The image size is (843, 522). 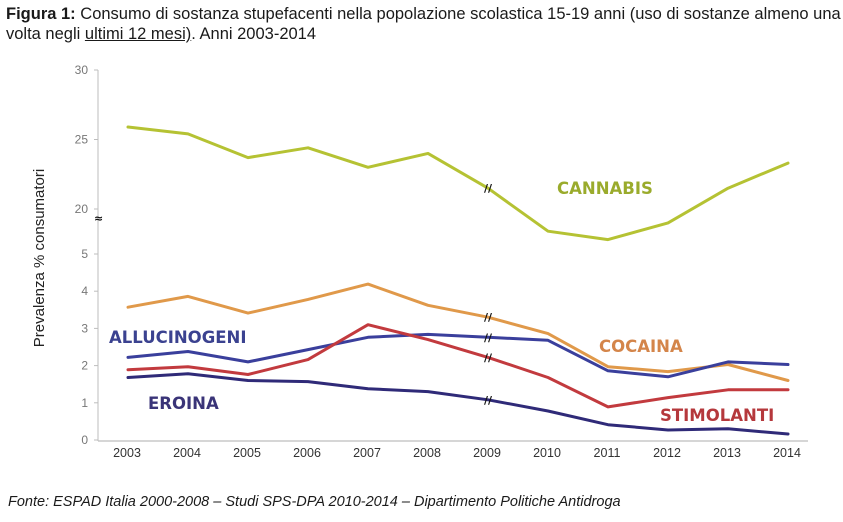 I want to click on series-line-eroina, so click(x=458, y=404).